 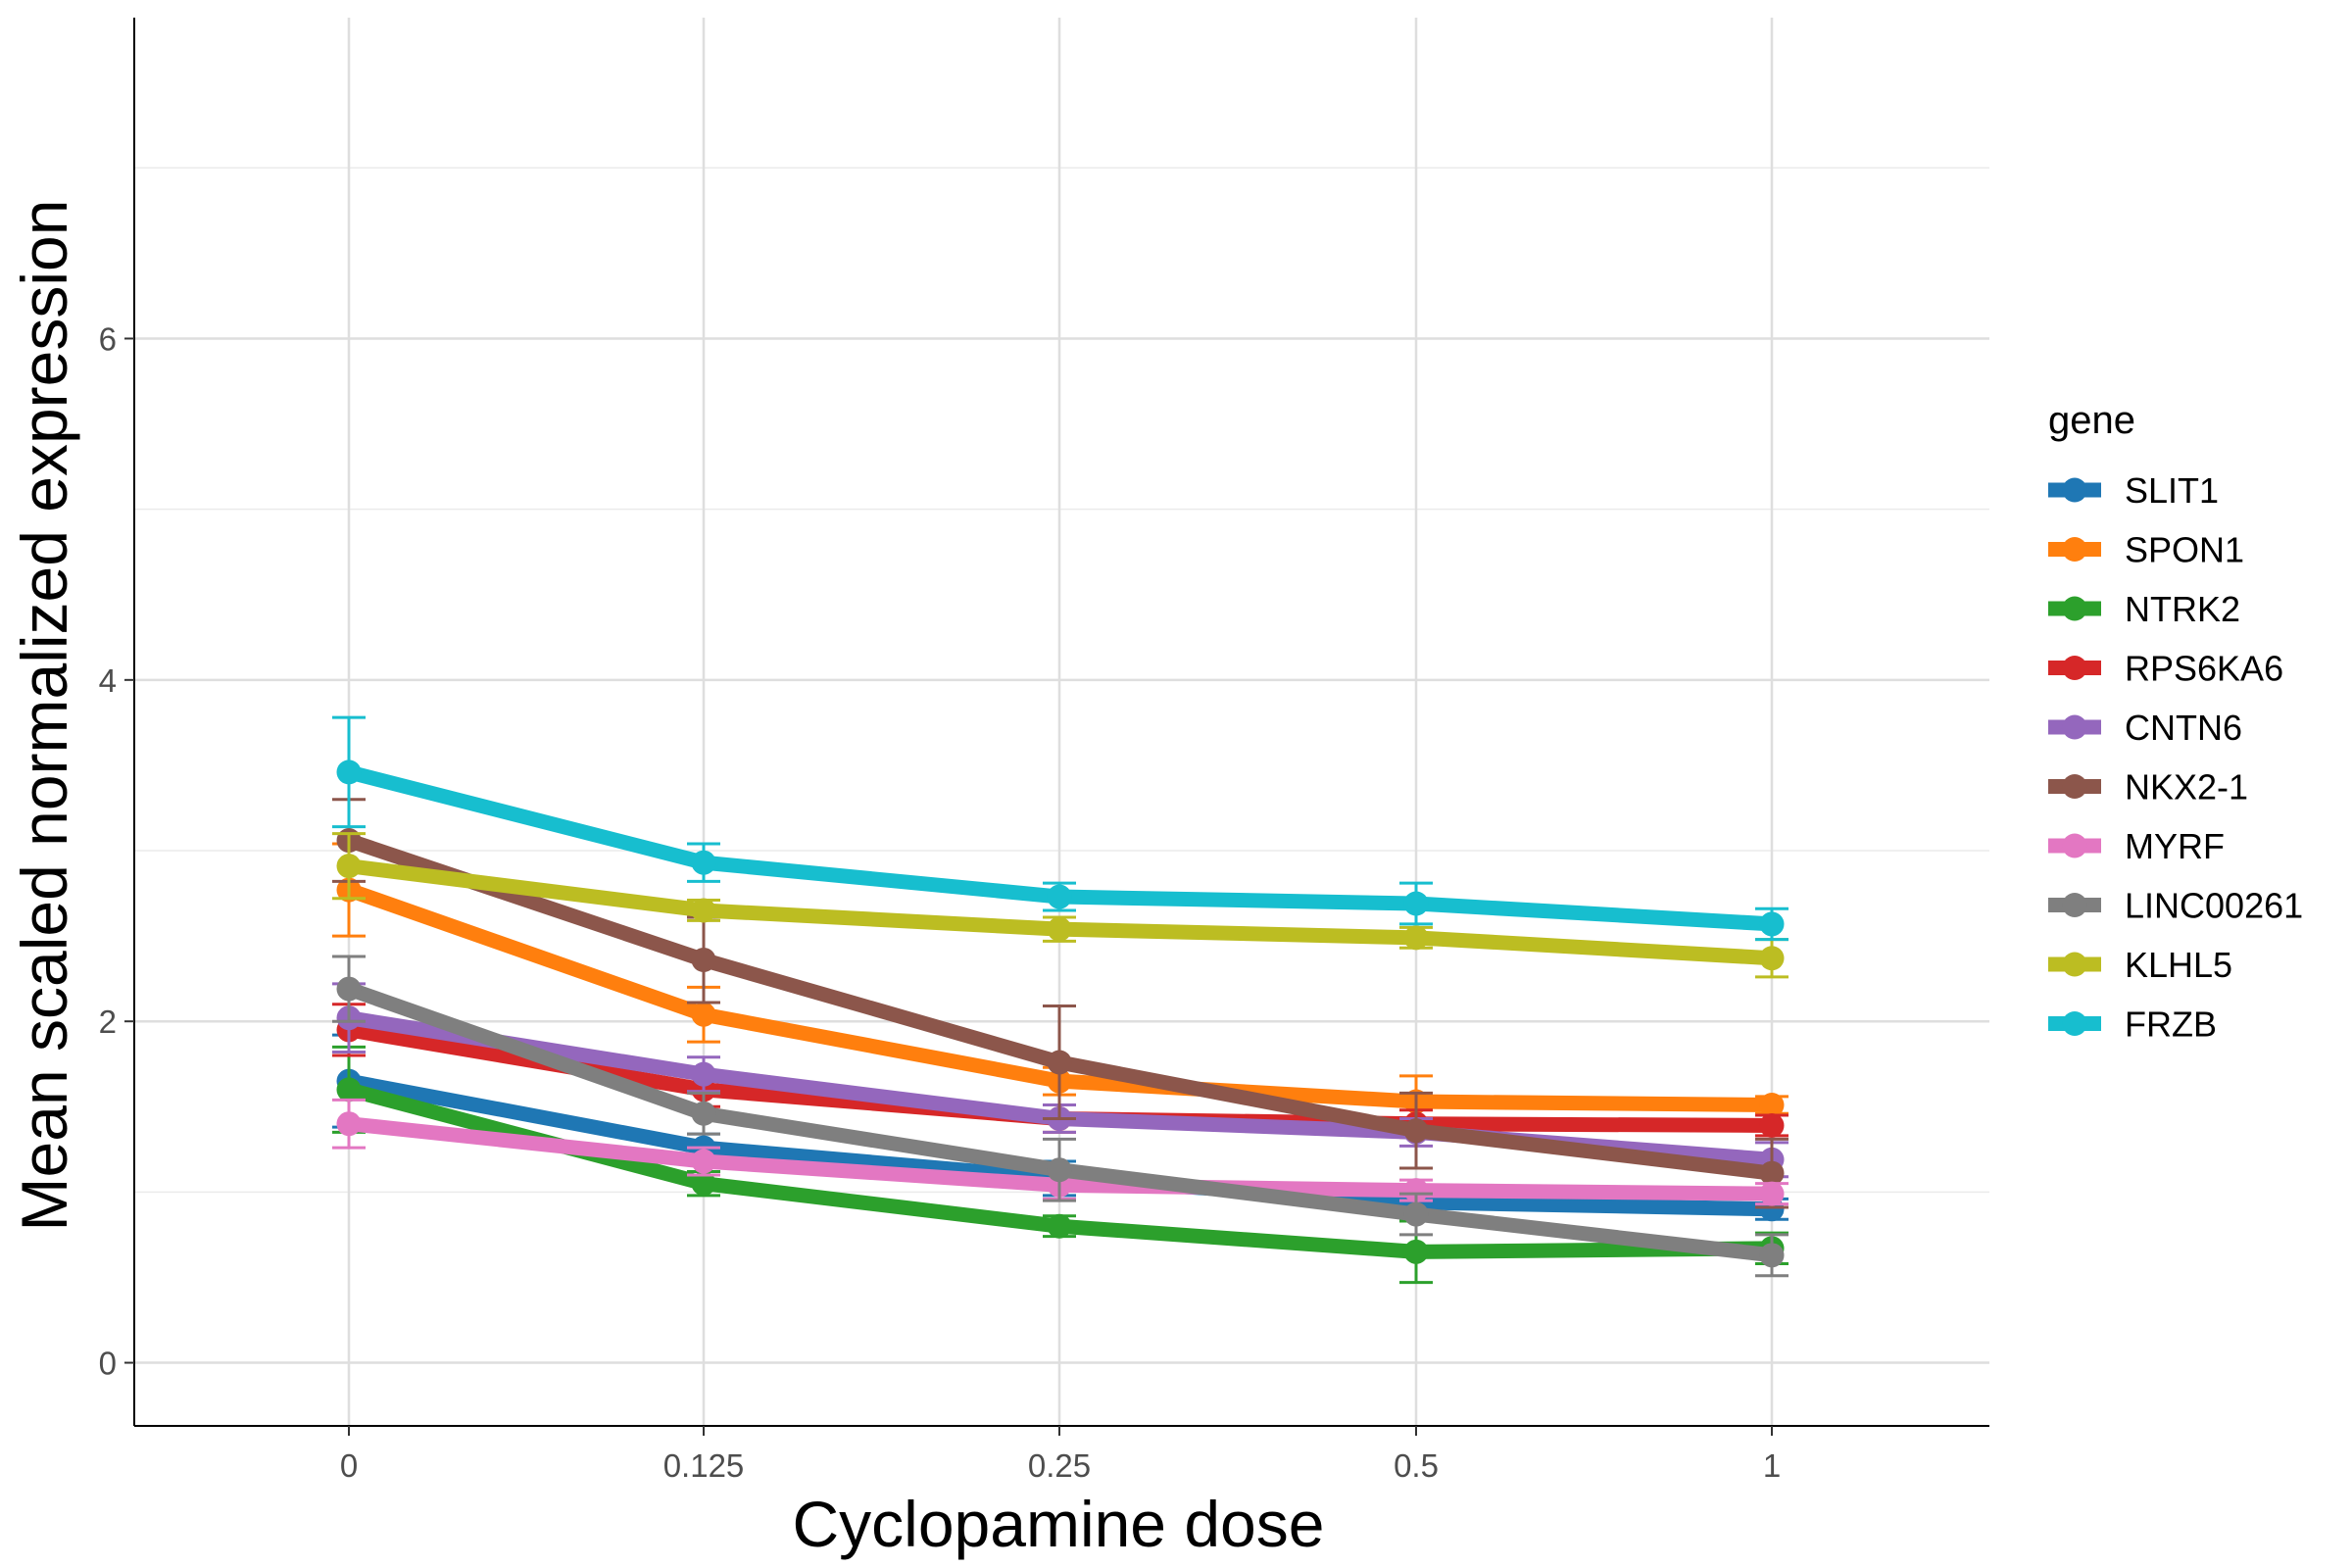 What do you see at coordinates (1060, 828) in the screenshot?
I see `series-frzb` at bounding box center [1060, 828].